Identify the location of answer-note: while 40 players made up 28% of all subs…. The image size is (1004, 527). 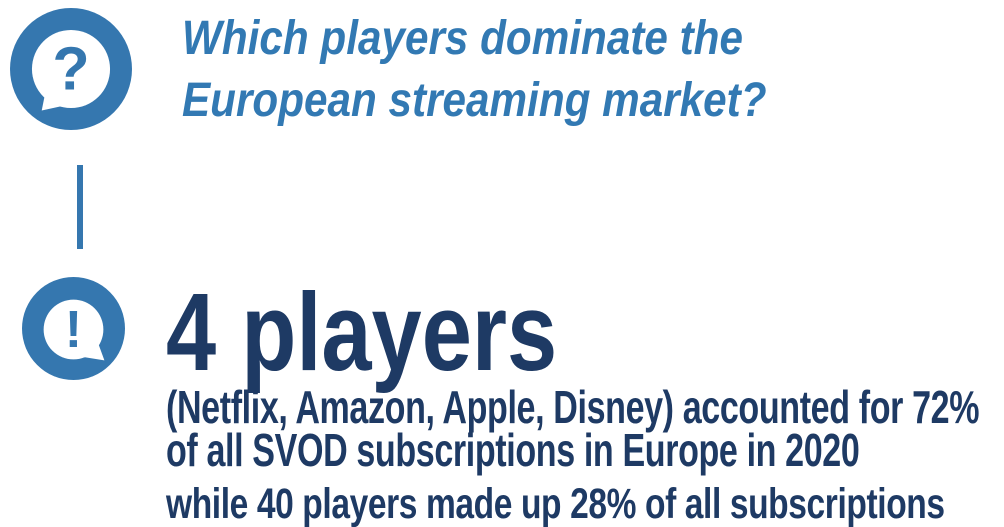
(555, 503).